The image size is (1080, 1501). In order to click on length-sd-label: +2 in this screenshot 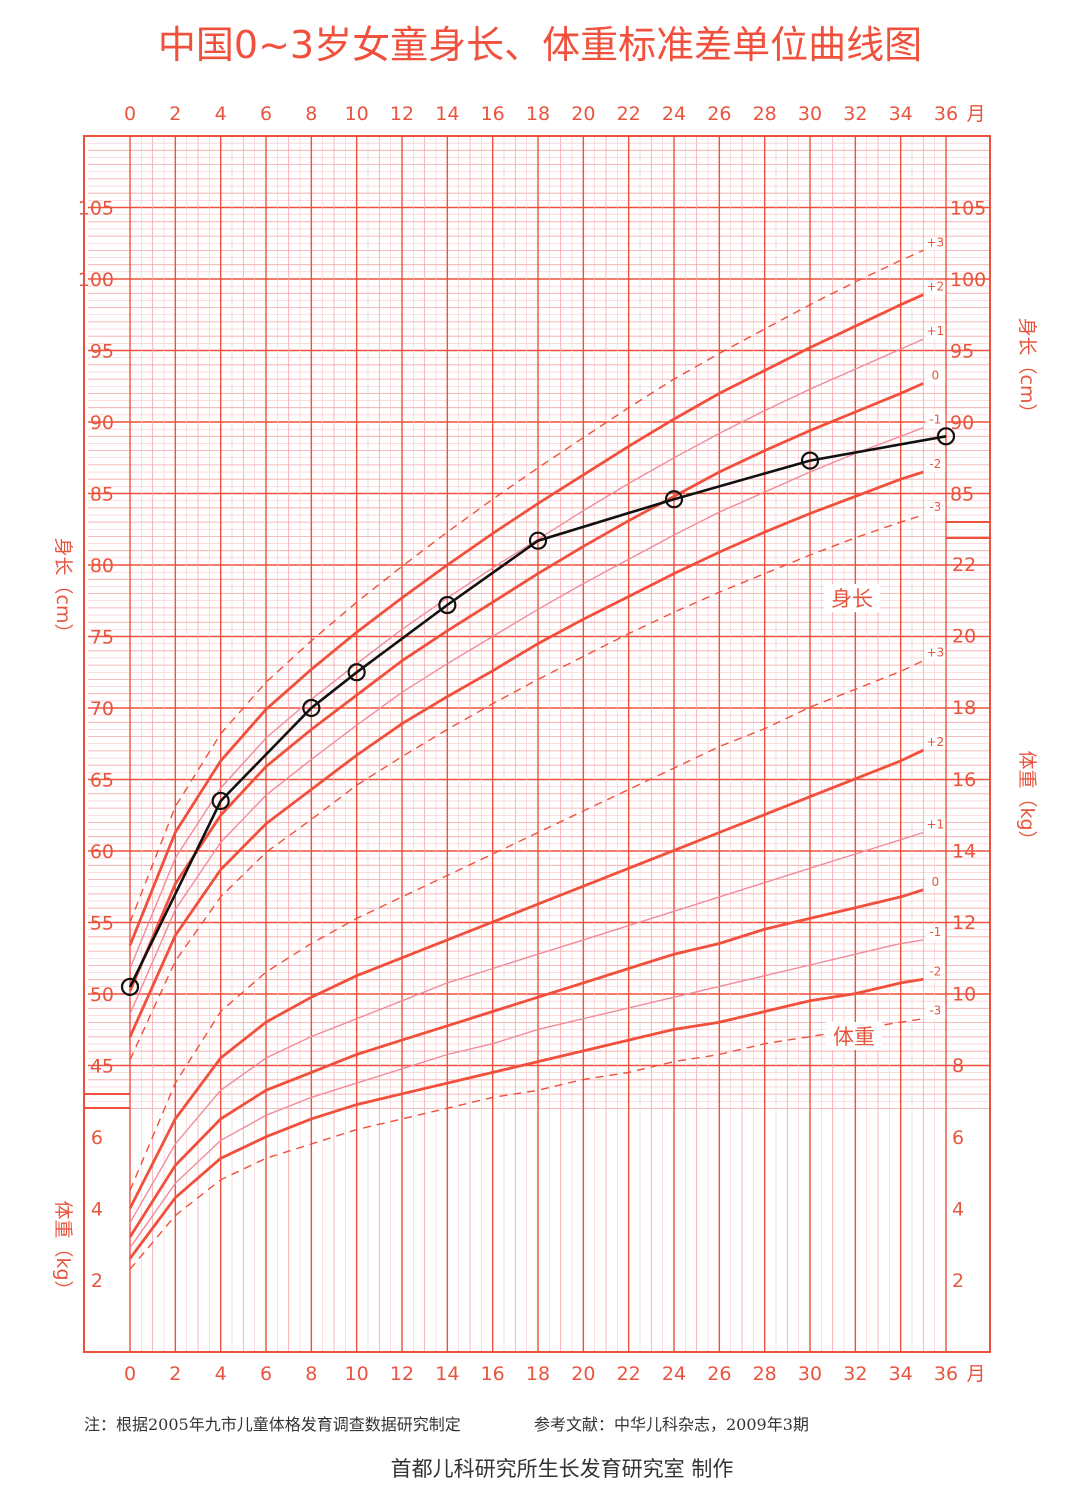, I will do `click(935, 287)`.